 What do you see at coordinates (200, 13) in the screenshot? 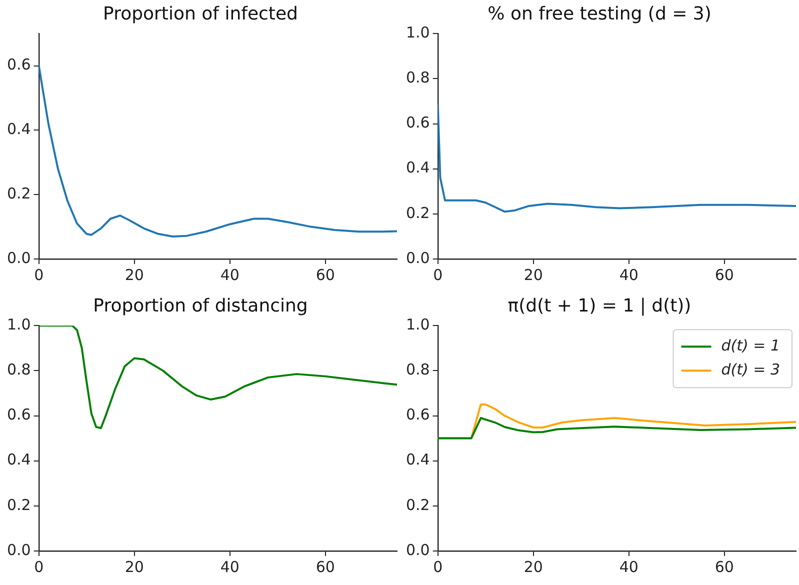
I see `chart-title: Proportion of infected` at bounding box center [200, 13].